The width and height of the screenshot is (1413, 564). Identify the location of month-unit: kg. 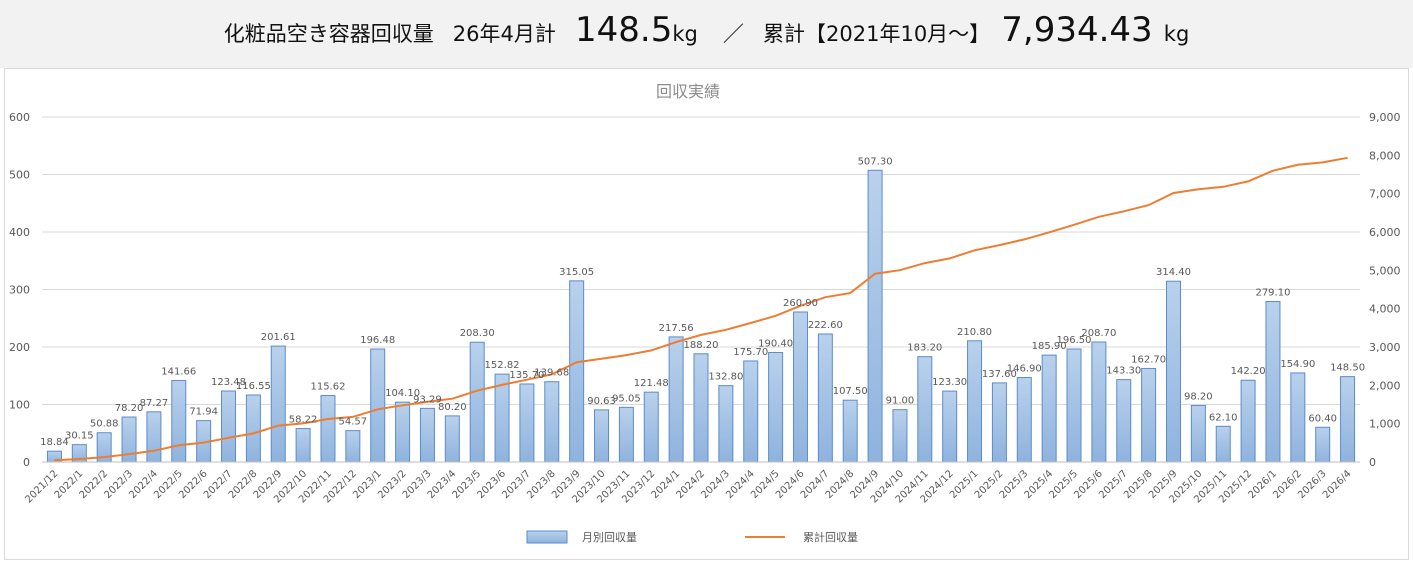
(685, 34).